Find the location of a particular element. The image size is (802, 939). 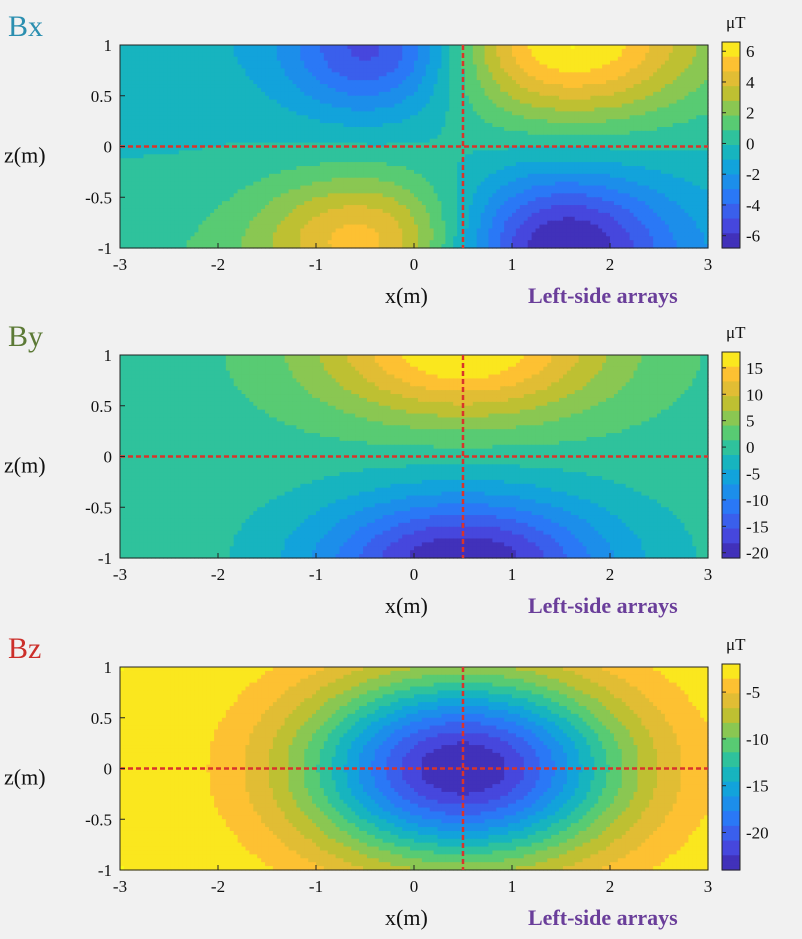

colorbar-tick-label: 4 is located at coordinates (750, 82).